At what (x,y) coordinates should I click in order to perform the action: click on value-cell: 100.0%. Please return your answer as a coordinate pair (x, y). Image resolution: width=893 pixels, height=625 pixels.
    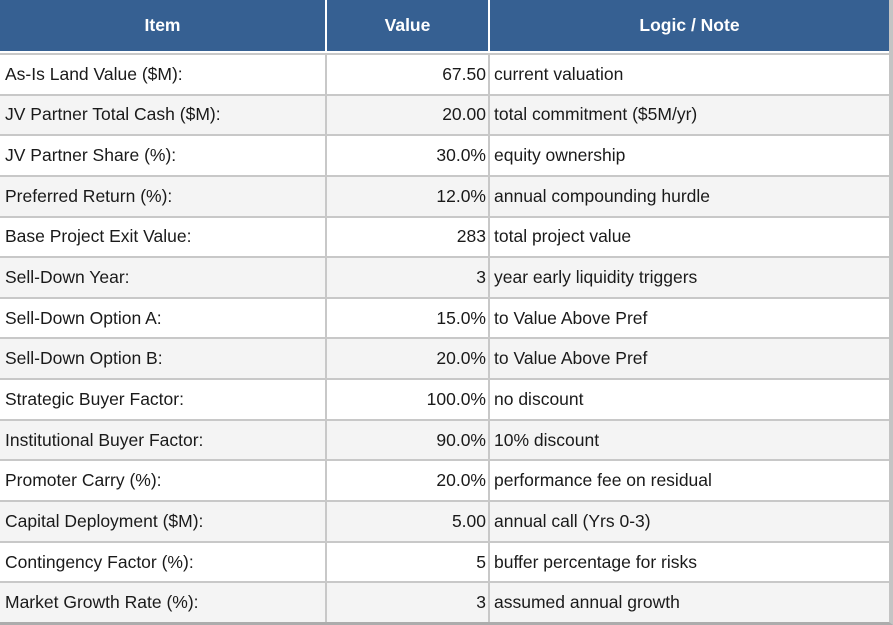
    Looking at the image, I should click on (406, 398).